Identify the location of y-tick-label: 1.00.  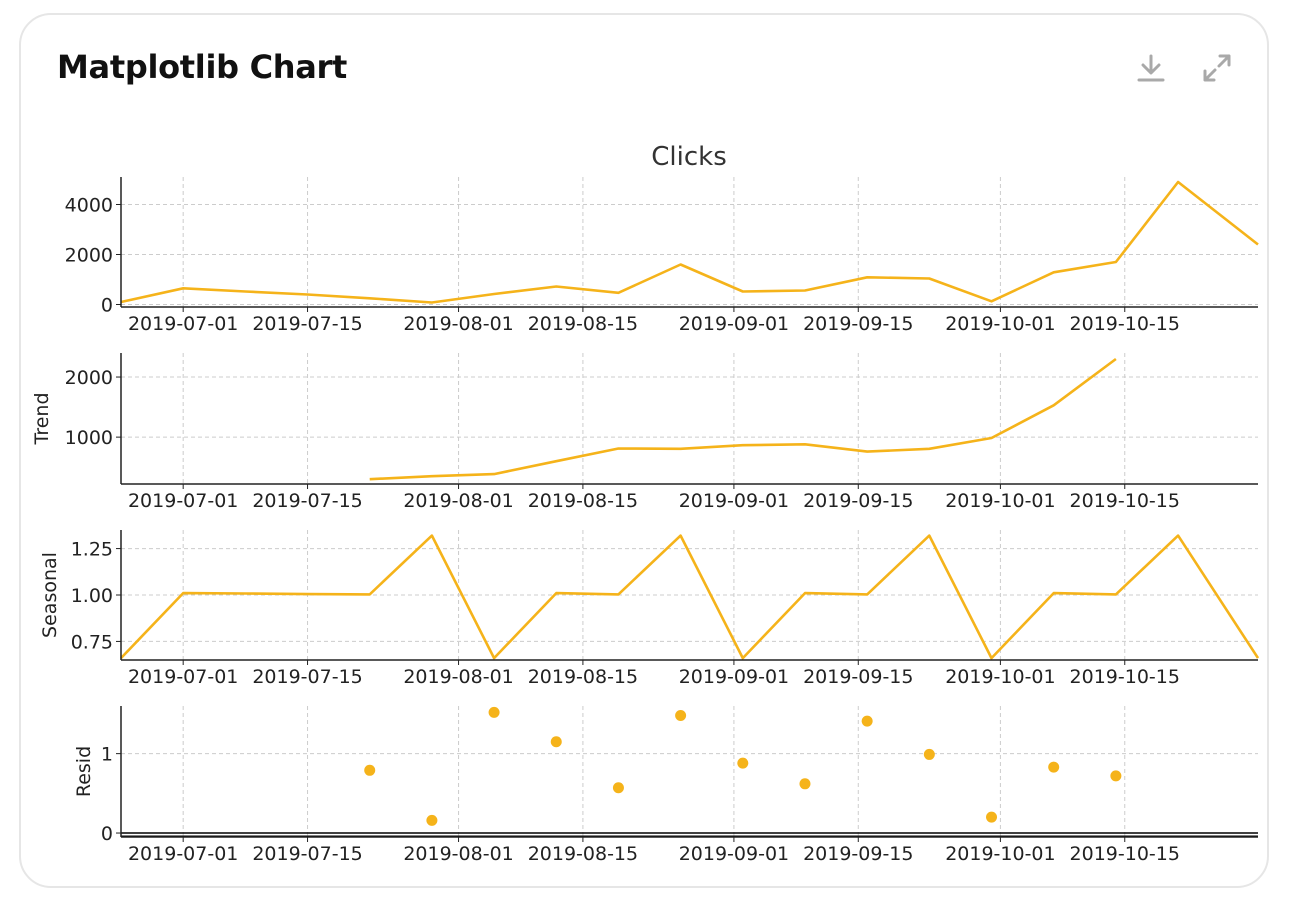
(92, 596).